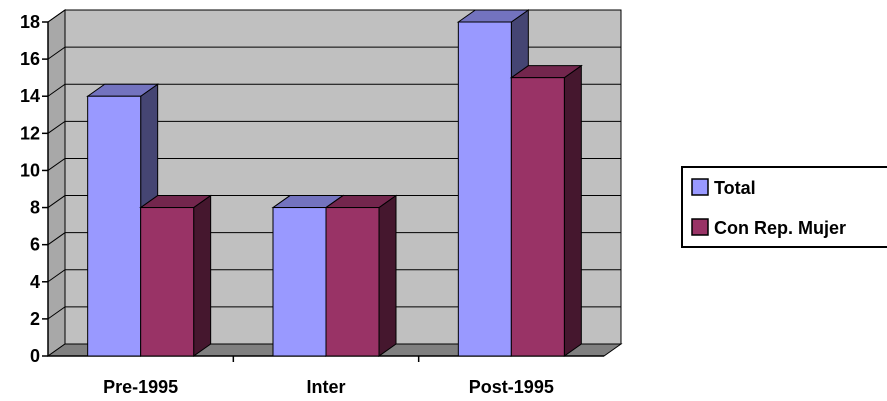  What do you see at coordinates (35, 356) in the screenshot?
I see `y-tick-label-0: 0` at bounding box center [35, 356].